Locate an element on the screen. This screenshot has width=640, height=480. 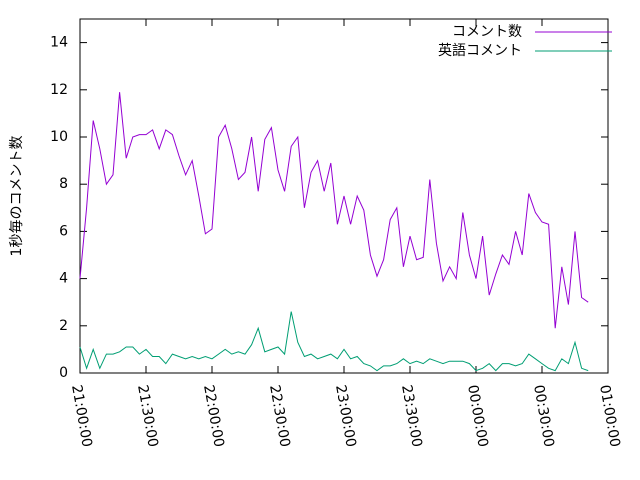
y-tick-label: 12 is located at coordinates (59, 90).